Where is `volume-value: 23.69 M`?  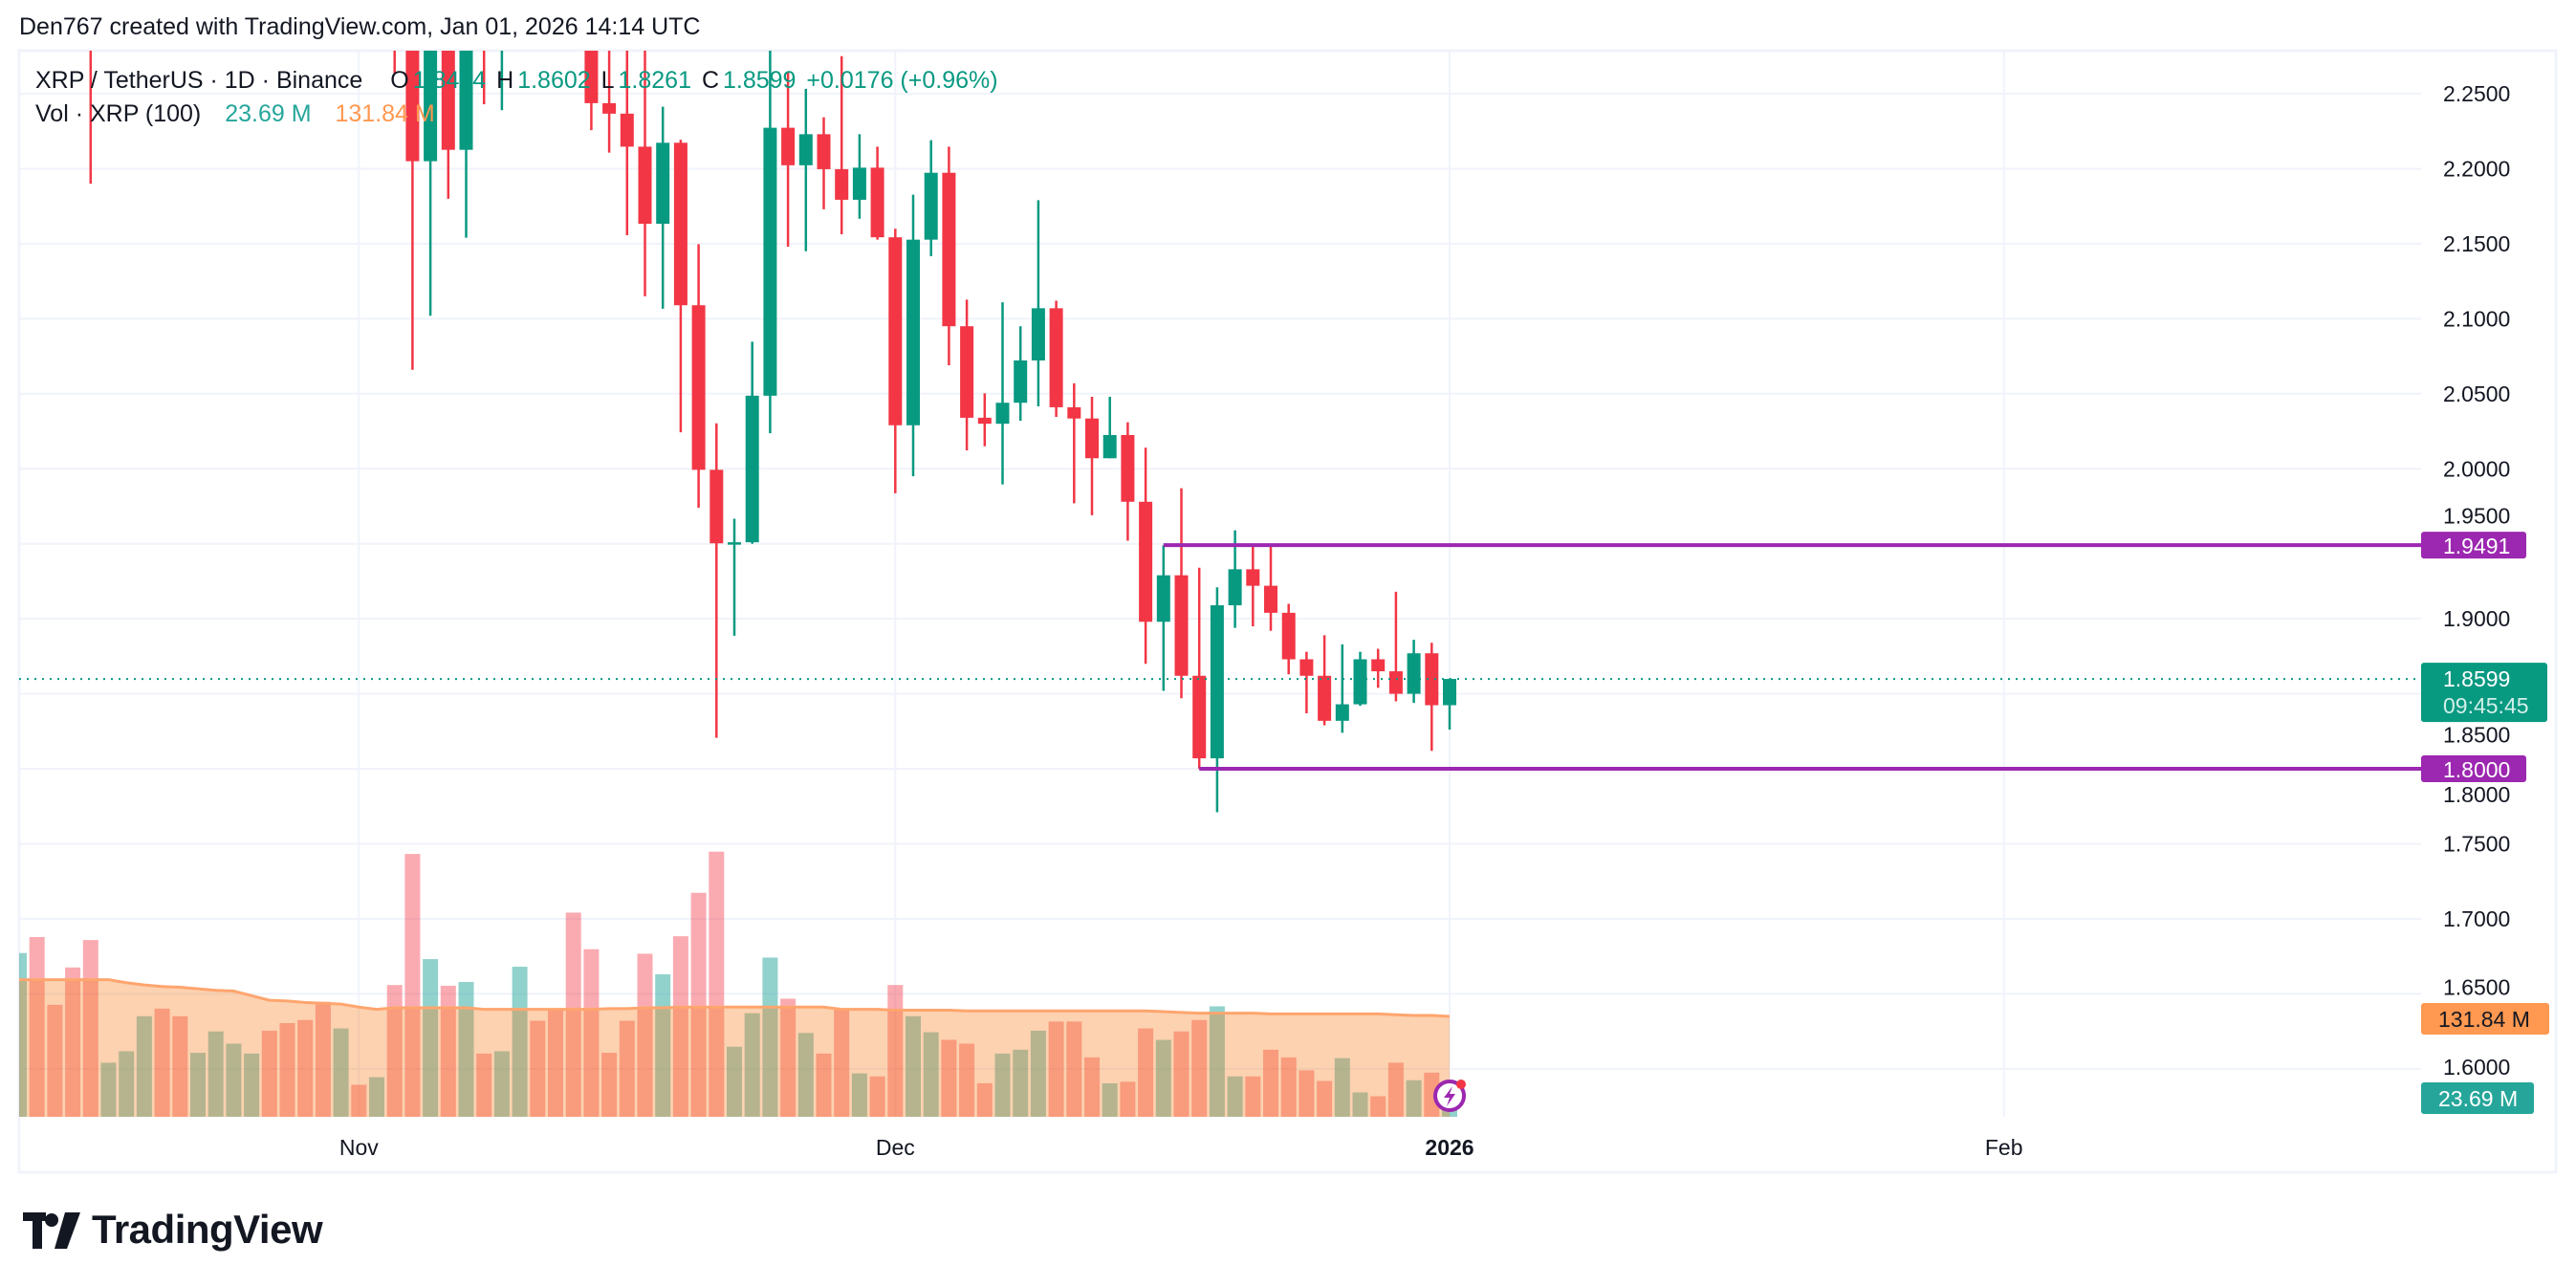 volume-value: 23.69 M is located at coordinates (268, 114).